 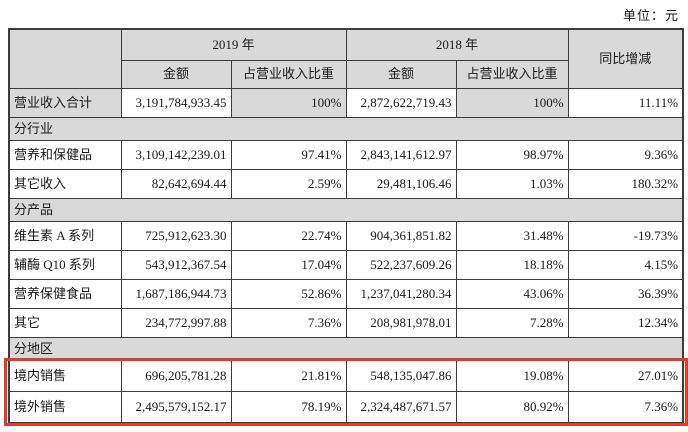 What do you see at coordinates (176, 265) in the screenshot?
I see `amount-2019-cell: 543,912,367.54` at bounding box center [176, 265].